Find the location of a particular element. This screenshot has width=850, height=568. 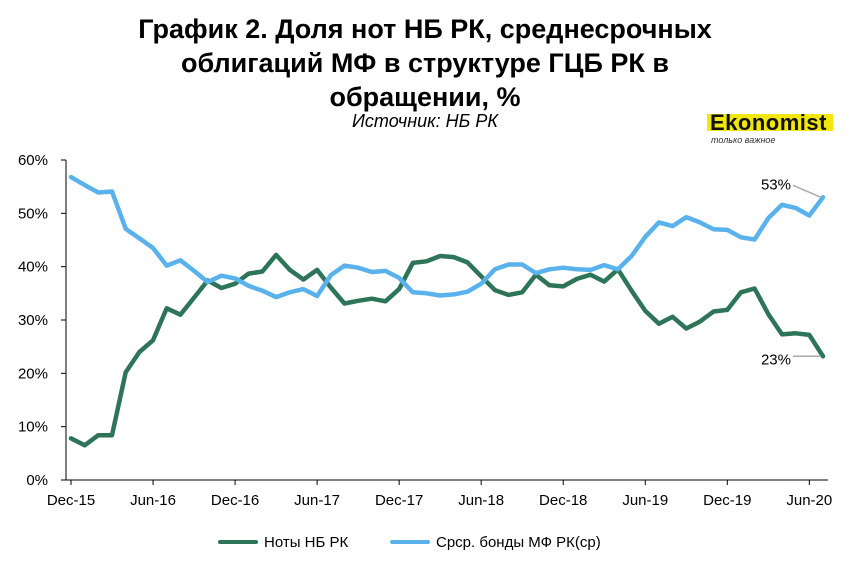

x-tick-label: Dec-19 is located at coordinates (727, 500).